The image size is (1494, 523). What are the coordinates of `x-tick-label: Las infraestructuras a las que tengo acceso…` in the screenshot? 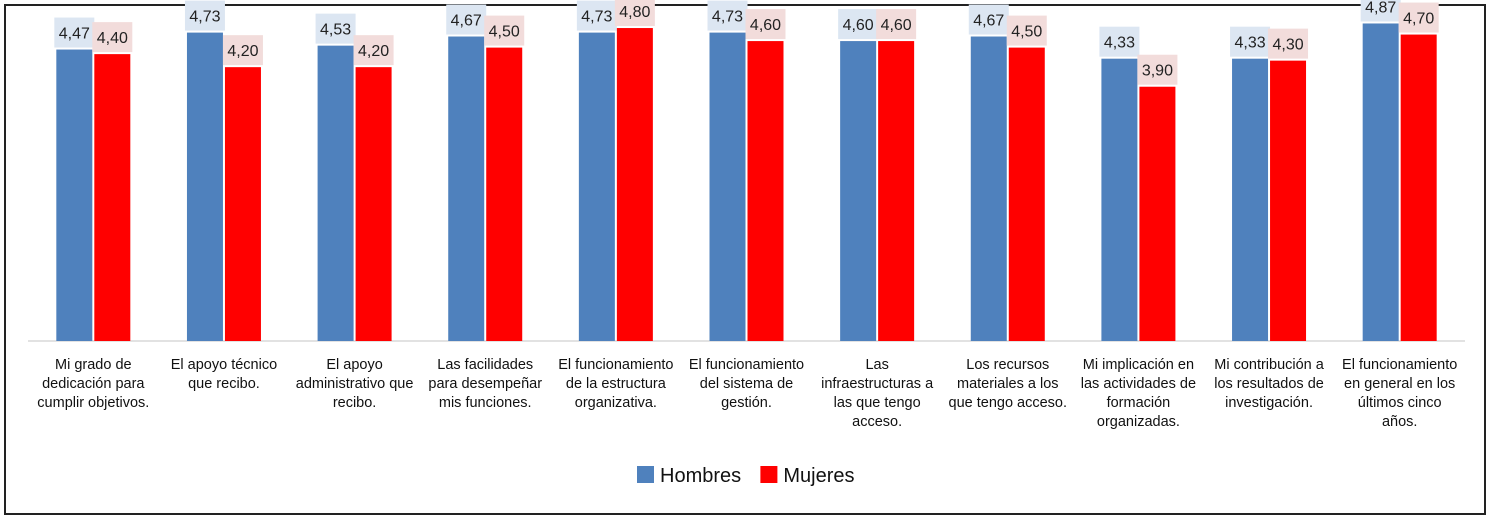 It's located at (877, 393).